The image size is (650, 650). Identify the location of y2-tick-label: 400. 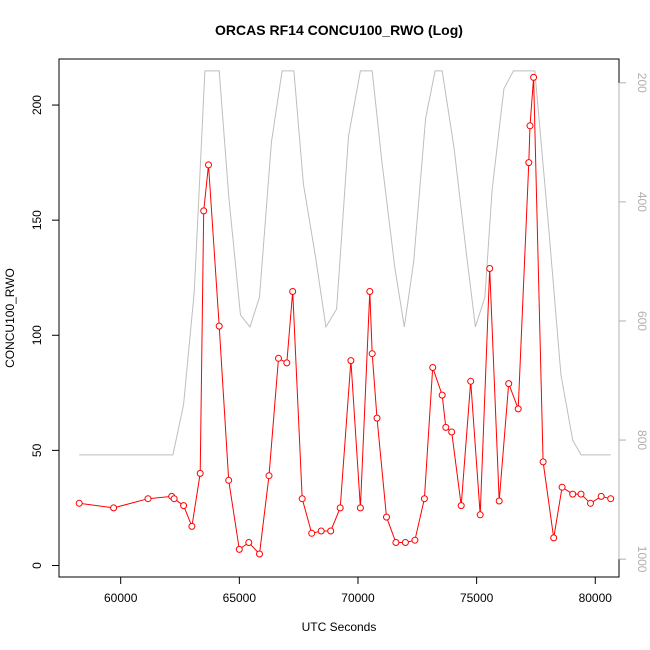
(642, 202).